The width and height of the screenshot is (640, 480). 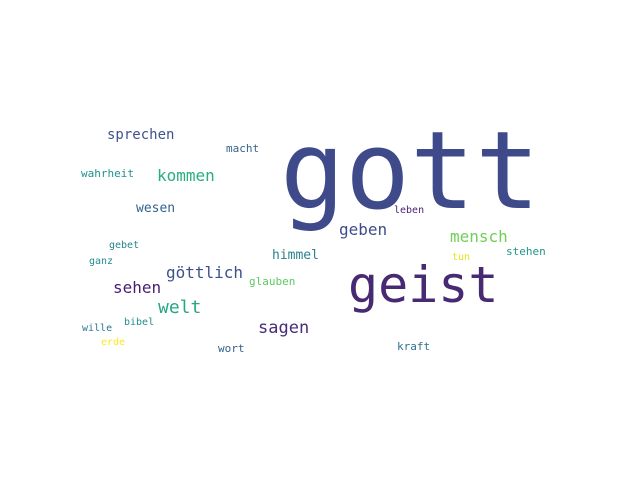 I want to click on word-stehen: stehen, so click(x=526, y=251).